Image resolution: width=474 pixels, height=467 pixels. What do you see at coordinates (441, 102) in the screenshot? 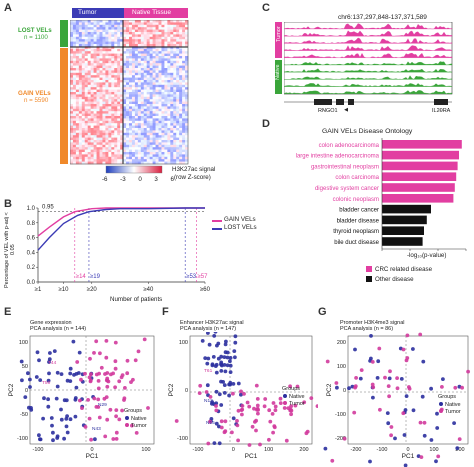
I see `gene-exon` at bounding box center [441, 102].